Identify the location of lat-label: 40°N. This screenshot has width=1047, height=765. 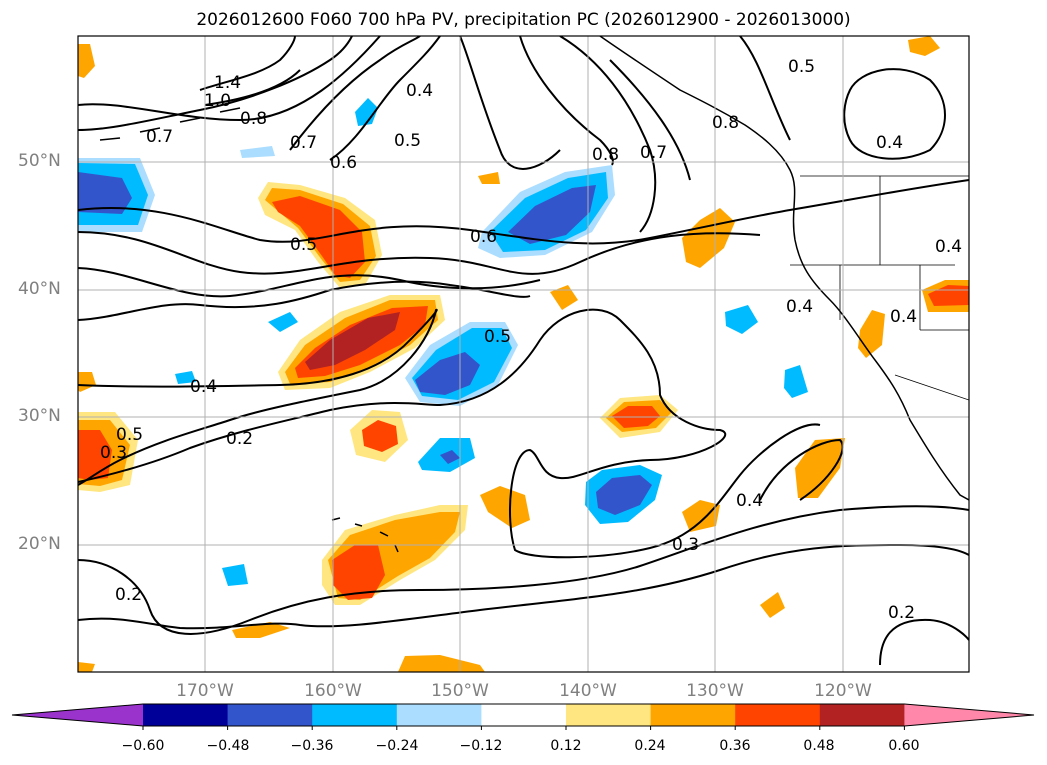
(39, 289).